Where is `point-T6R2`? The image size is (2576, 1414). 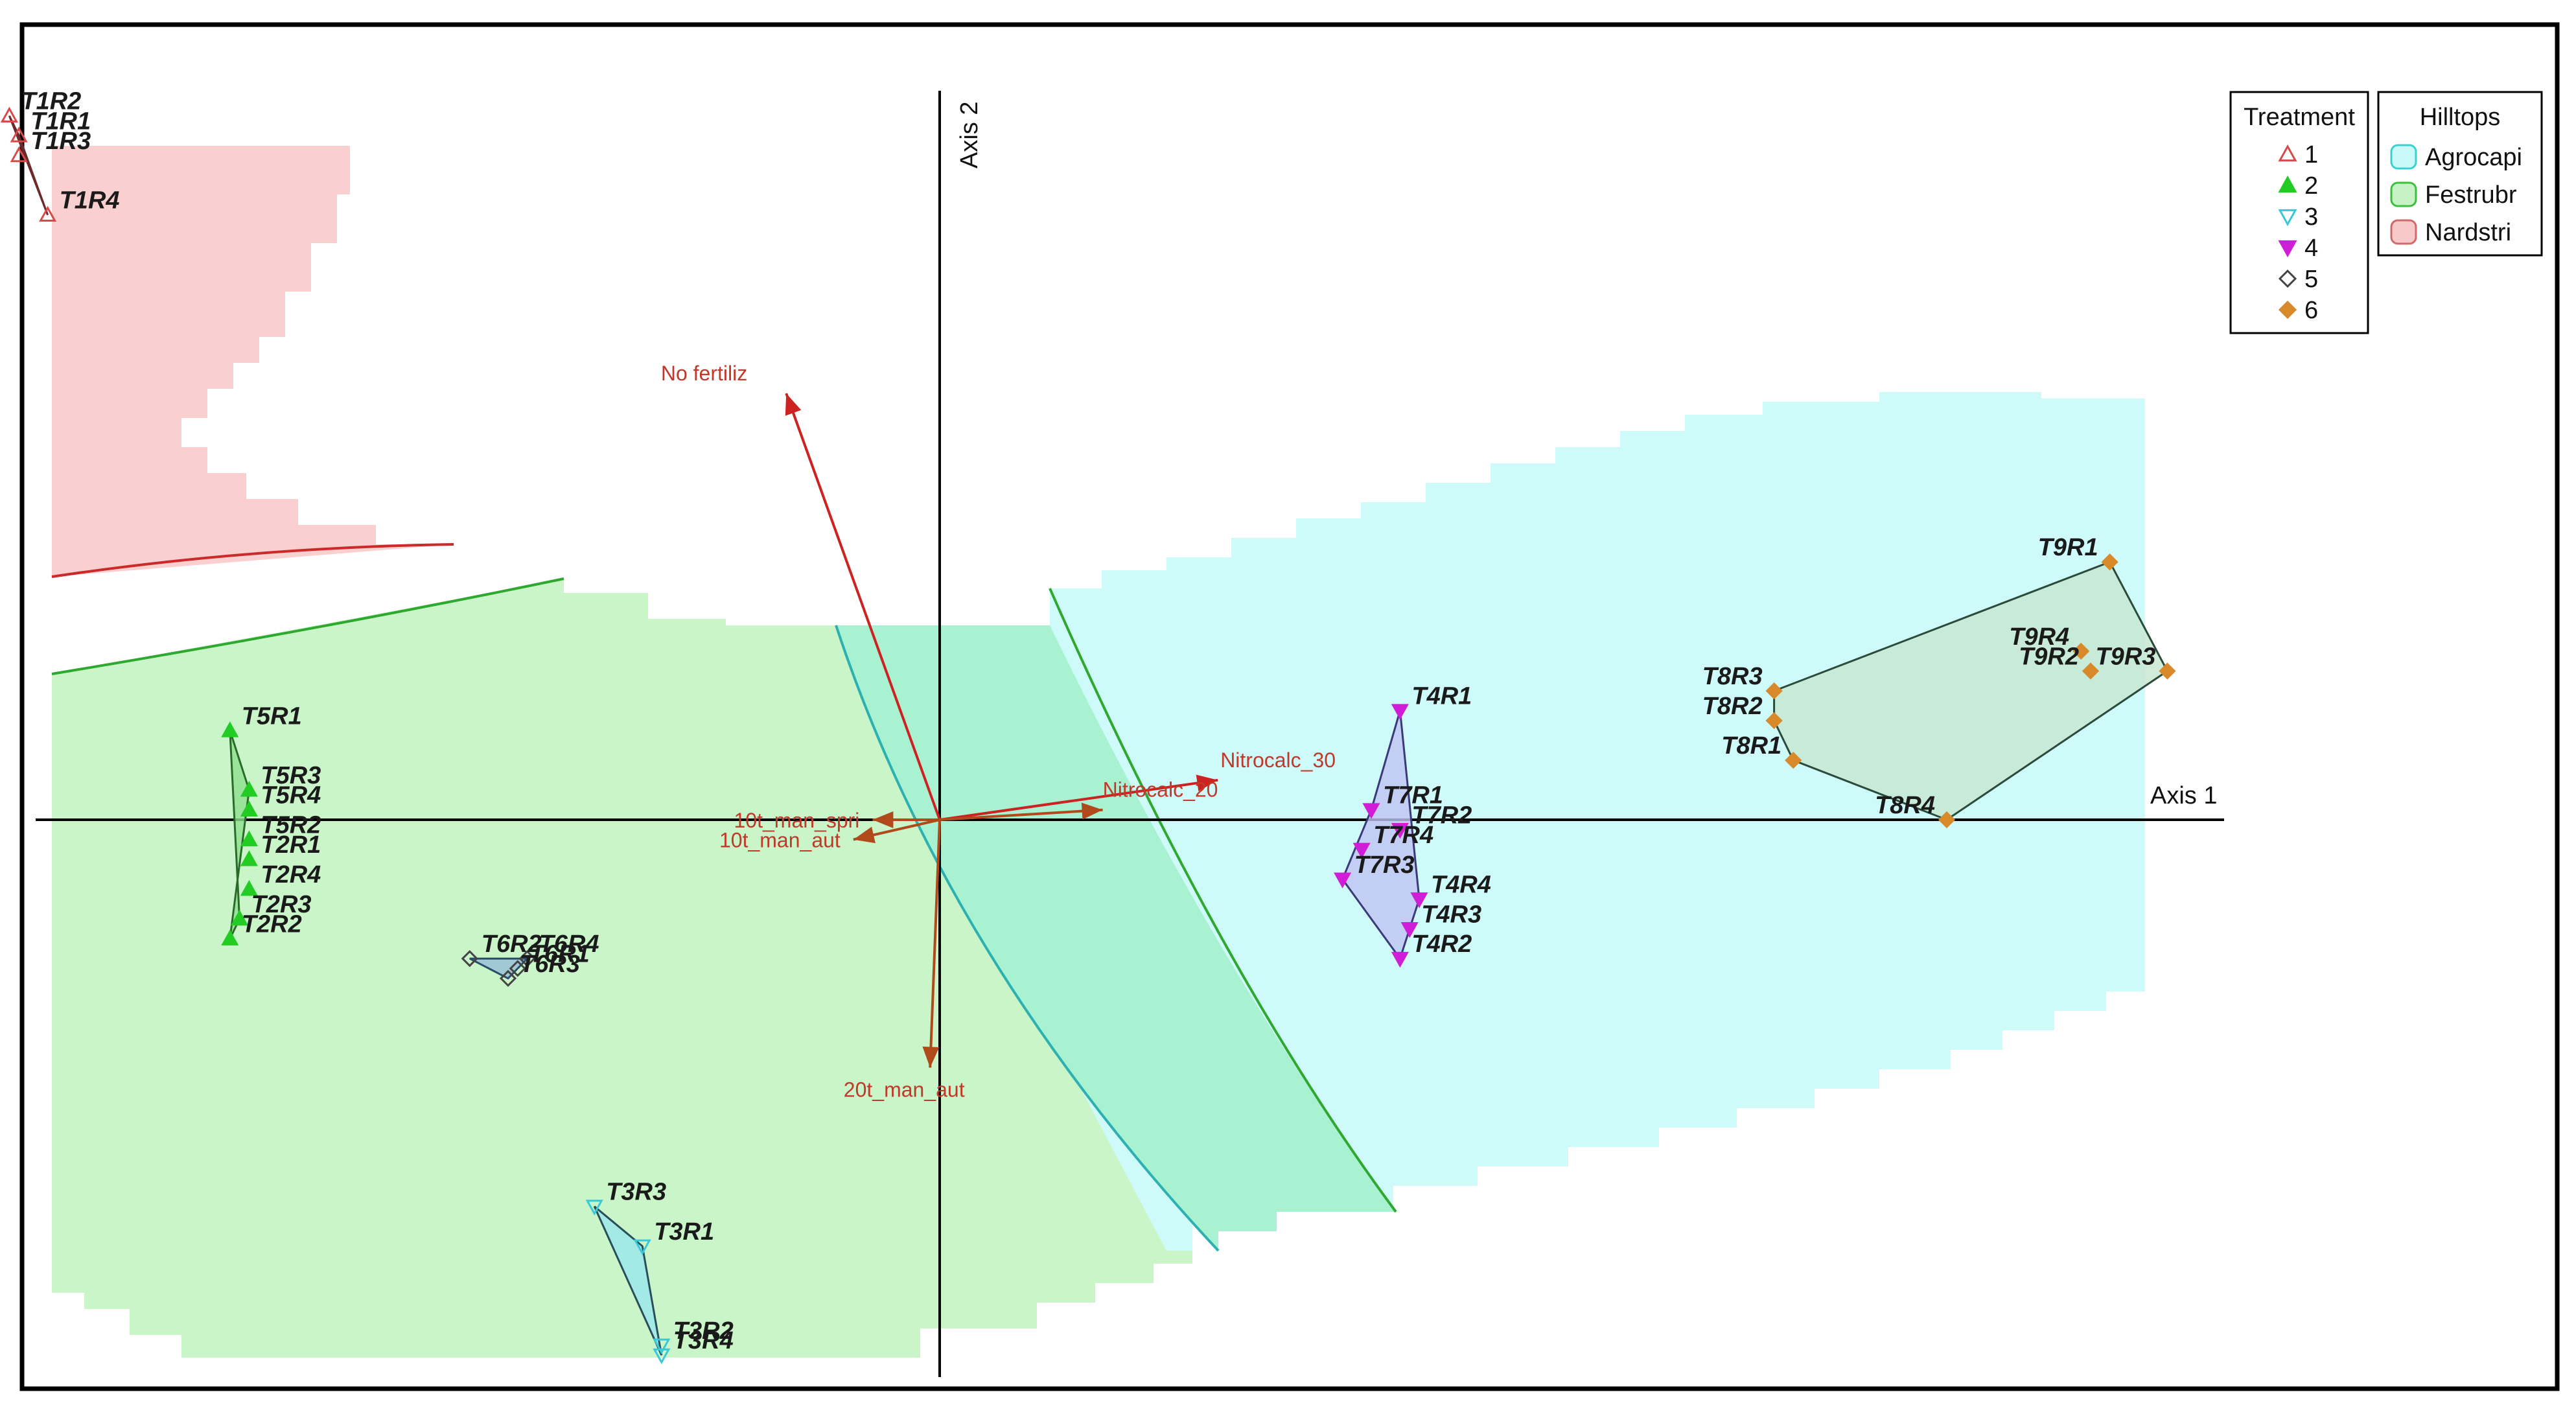
point-T6R2 is located at coordinates (470, 959).